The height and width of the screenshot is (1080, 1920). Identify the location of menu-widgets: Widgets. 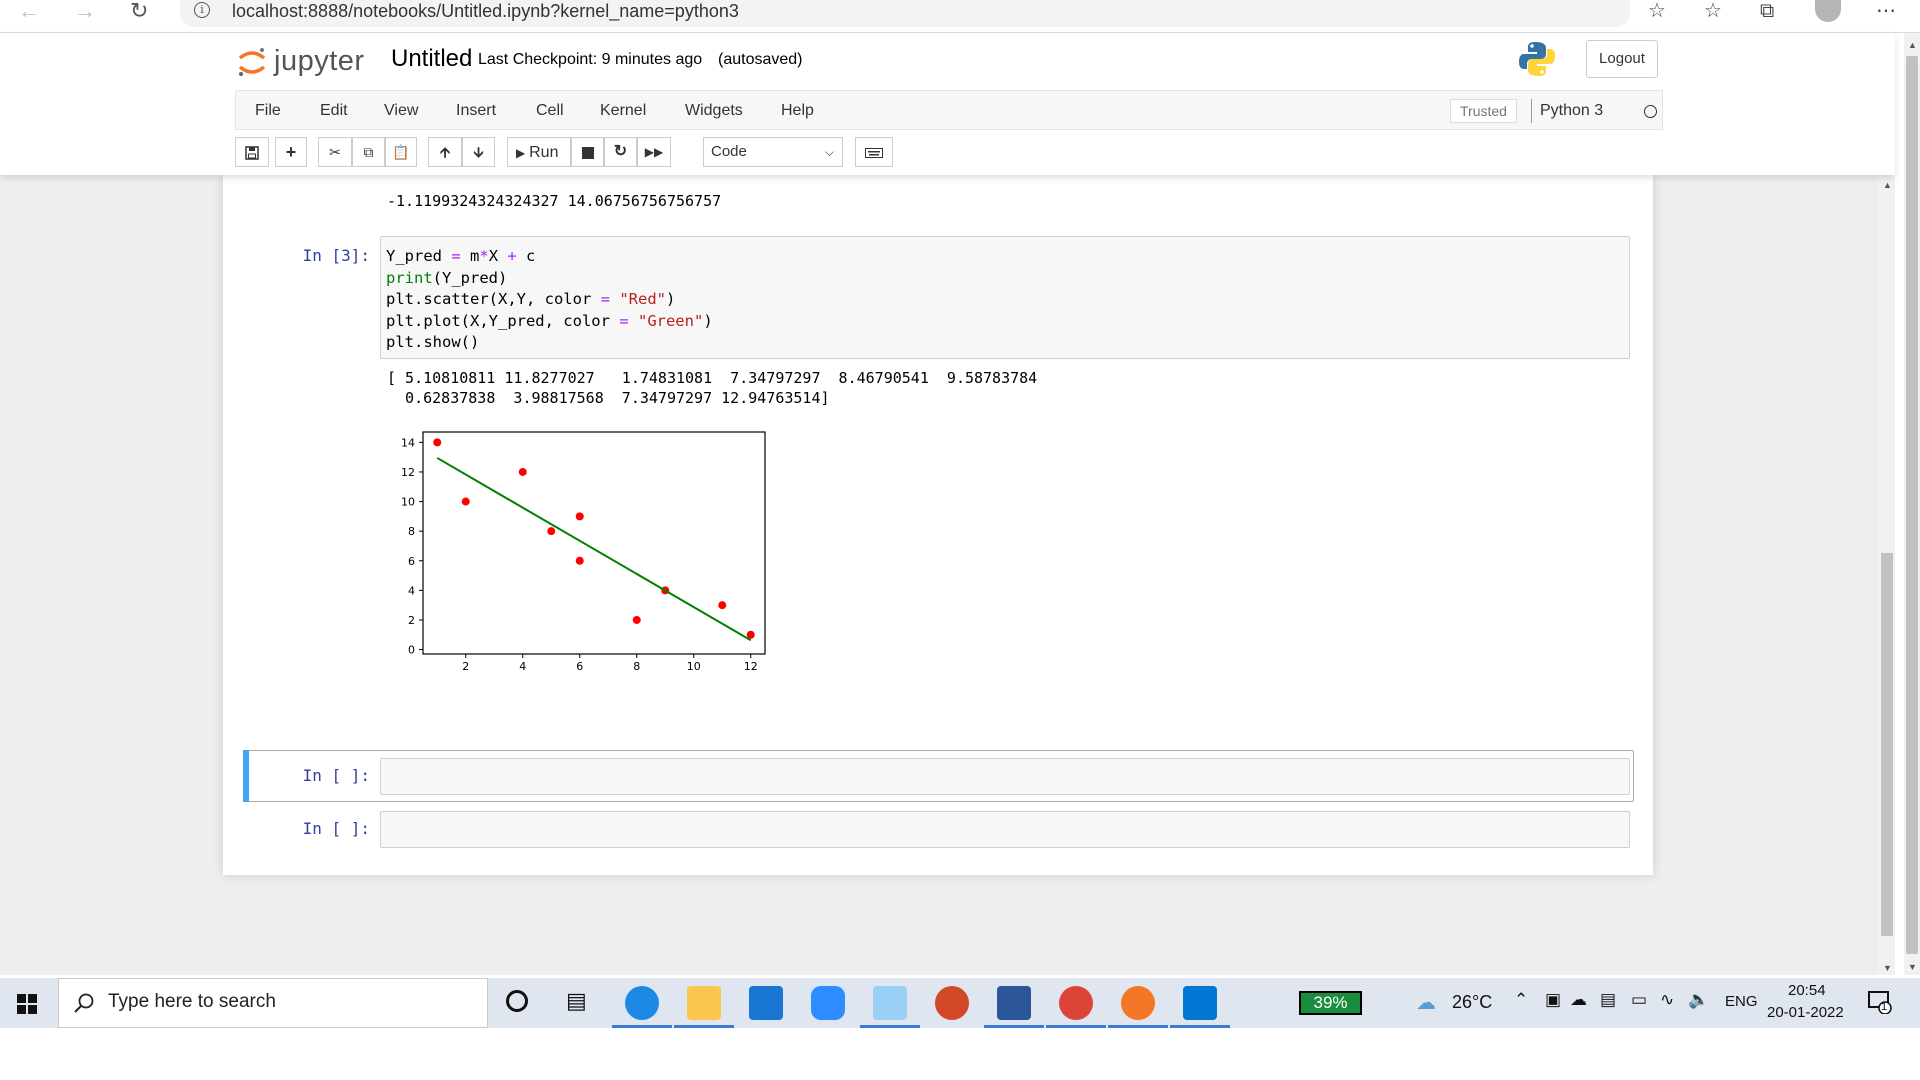
(714, 110).